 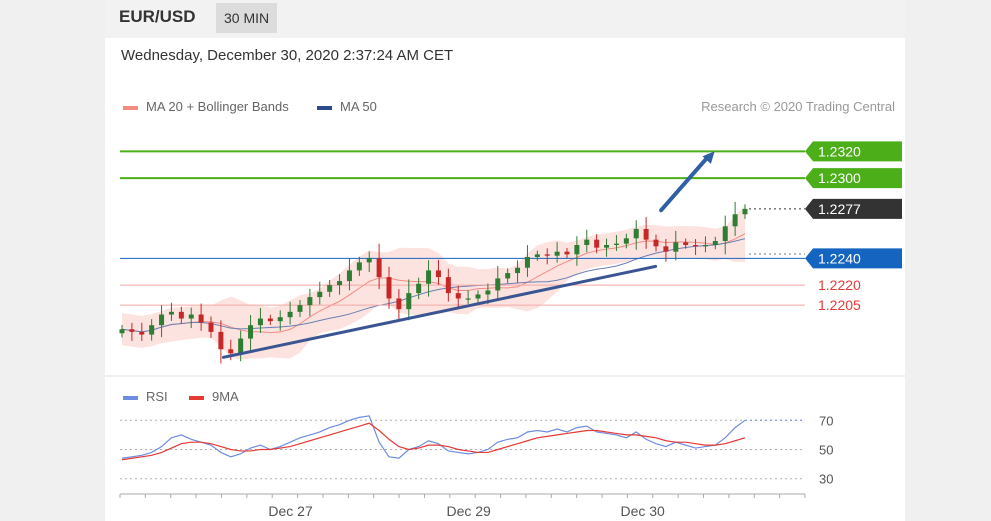 I want to click on research-credit: Research © 2020 Trading Central, so click(x=798, y=106).